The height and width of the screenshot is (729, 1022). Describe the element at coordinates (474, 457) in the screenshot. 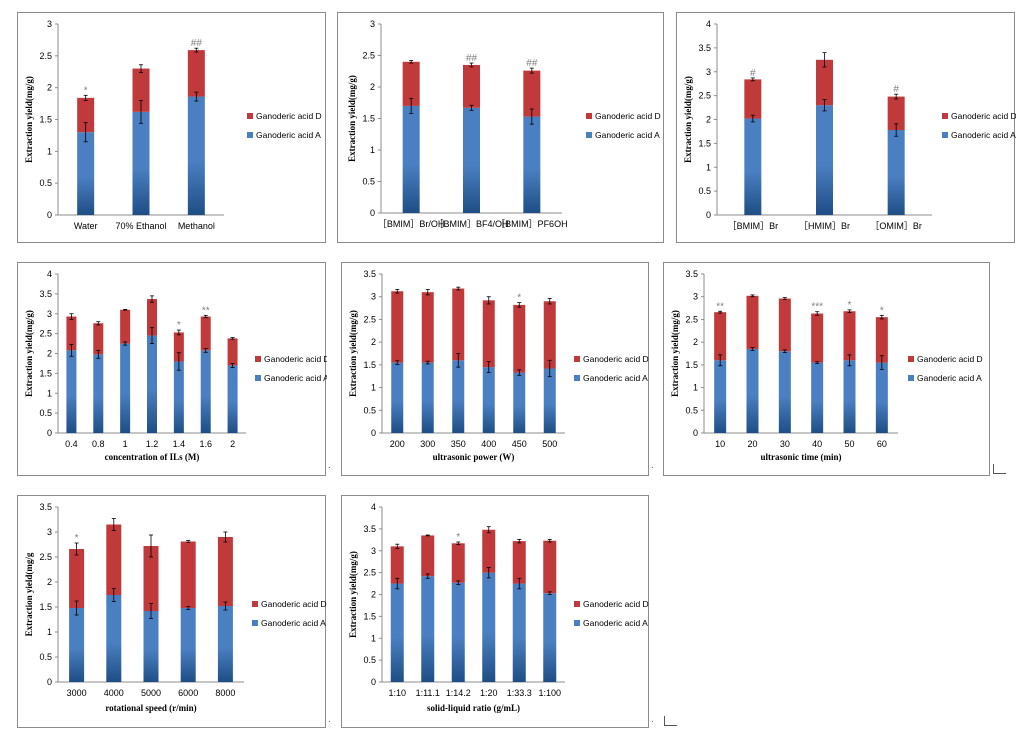

I see `x-axis-title: ultrasonic power (W)` at that location.